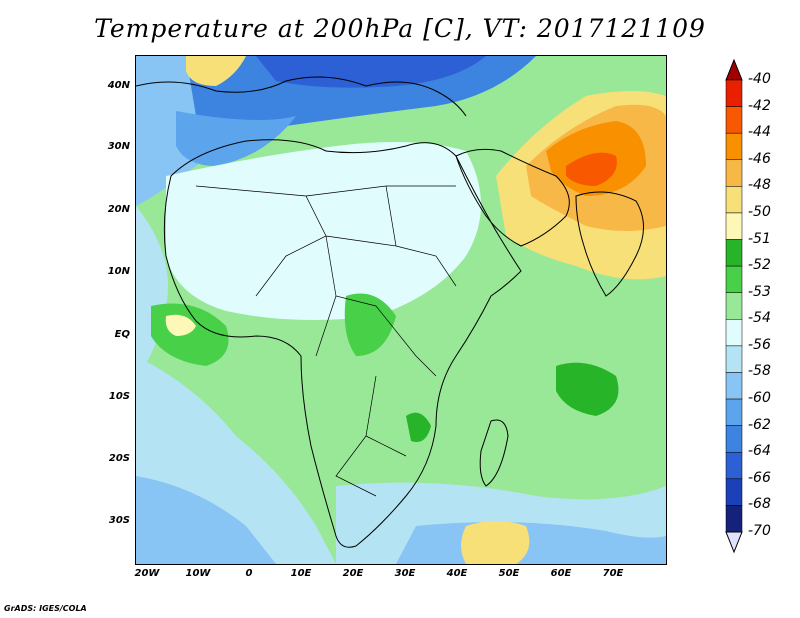  Describe the element at coordinates (119, 520) in the screenshot. I see `lat-label-30s: 30S` at that location.